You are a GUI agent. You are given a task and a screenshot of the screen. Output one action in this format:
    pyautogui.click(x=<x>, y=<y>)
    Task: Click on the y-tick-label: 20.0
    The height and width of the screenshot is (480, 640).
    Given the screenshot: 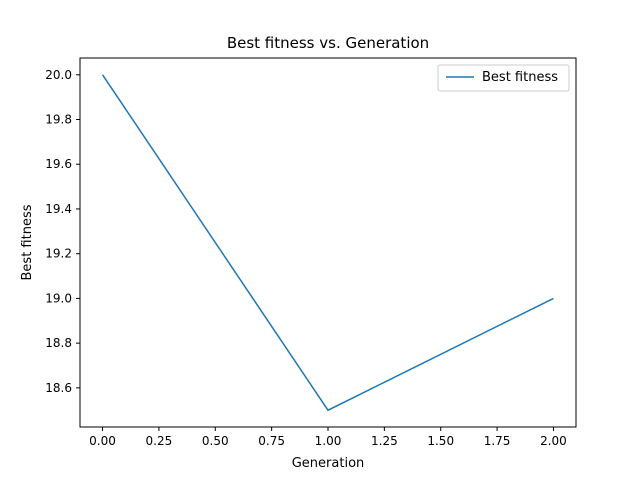 What is the action you would take?
    pyautogui.click(x=58, y=75)
    